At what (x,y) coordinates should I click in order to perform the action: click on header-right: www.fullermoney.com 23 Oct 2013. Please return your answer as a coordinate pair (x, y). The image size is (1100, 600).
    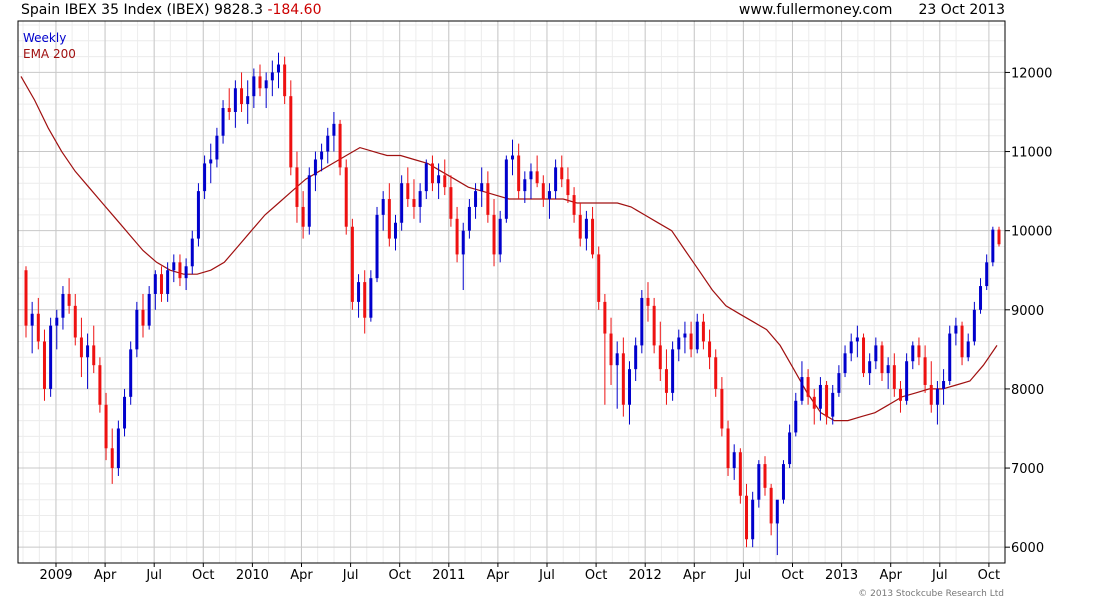
    Looking at the image, I should click on (872, 10).